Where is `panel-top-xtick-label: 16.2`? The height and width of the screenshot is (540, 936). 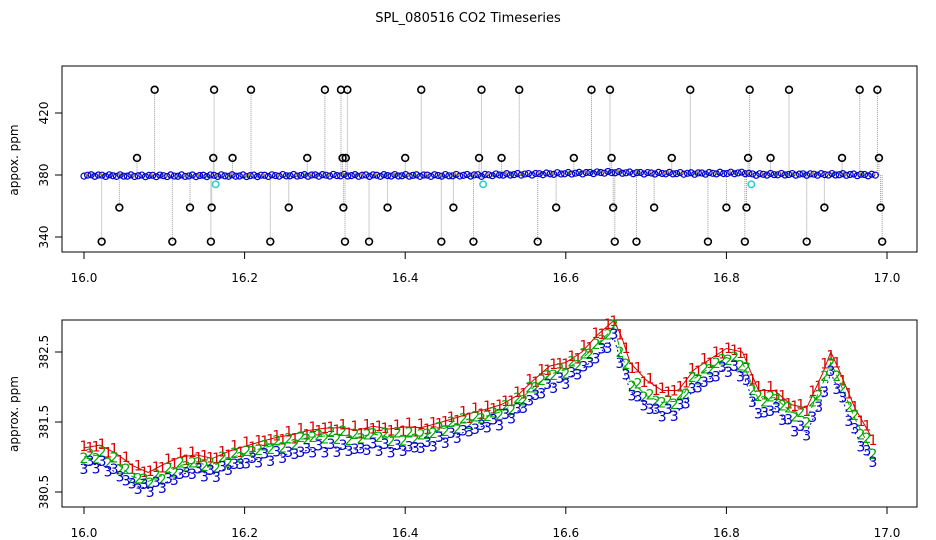 panel-top-xtick-label: 16.2 is located at coordinates (244, 278).